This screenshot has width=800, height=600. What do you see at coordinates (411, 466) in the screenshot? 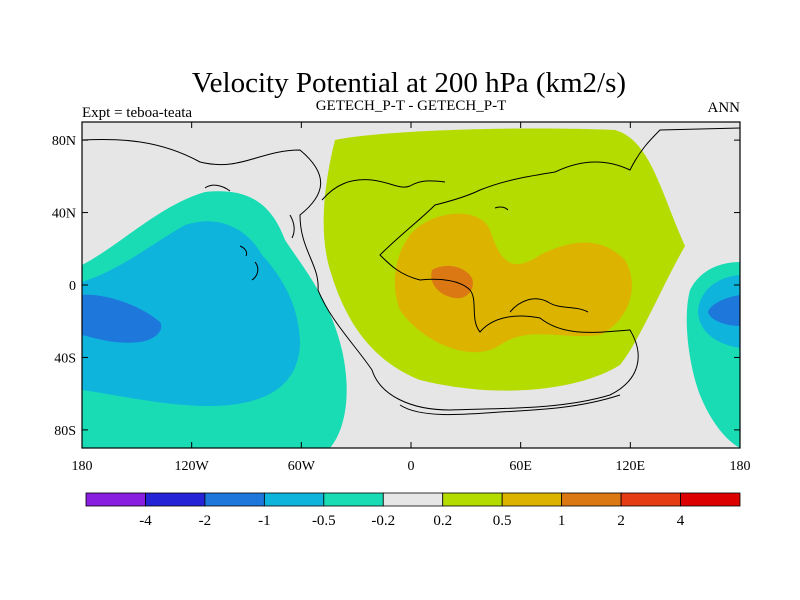
I see `x-tick-label: 0` at bounding box center [411, 466].